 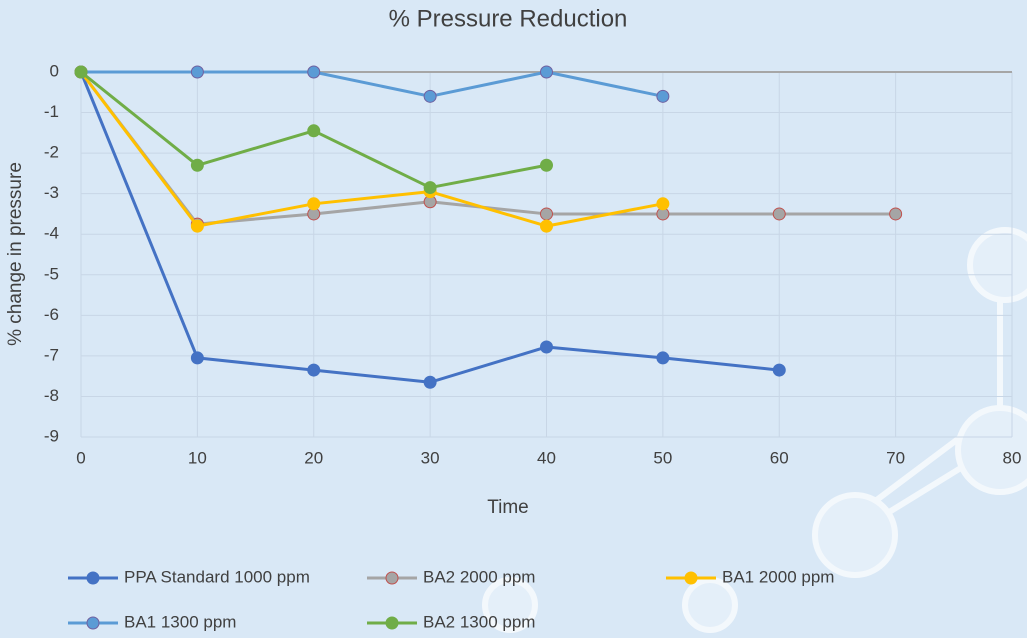 What do you see at coordinates (546, 457) in the screenshot?
I see `x-tick-label: 40` at bounding box center [546, 457].